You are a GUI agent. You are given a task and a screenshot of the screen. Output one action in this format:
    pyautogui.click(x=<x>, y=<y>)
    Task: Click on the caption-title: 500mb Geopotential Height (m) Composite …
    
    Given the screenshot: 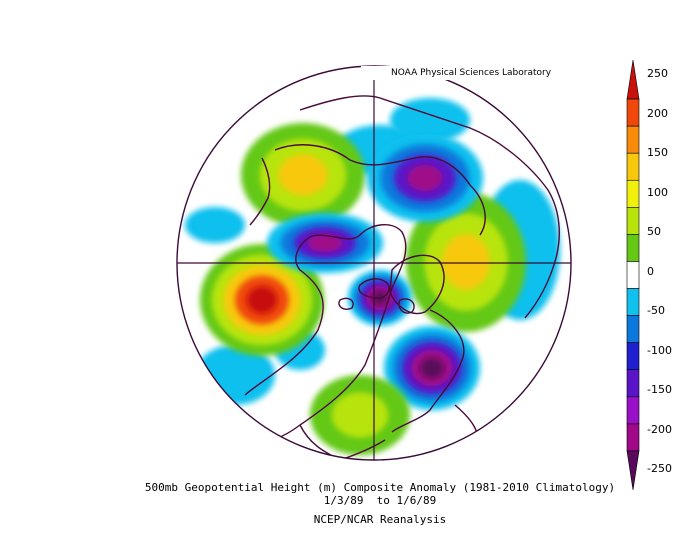 What is the action you would take?
    pyautogui.click(x=380, y=487)
    